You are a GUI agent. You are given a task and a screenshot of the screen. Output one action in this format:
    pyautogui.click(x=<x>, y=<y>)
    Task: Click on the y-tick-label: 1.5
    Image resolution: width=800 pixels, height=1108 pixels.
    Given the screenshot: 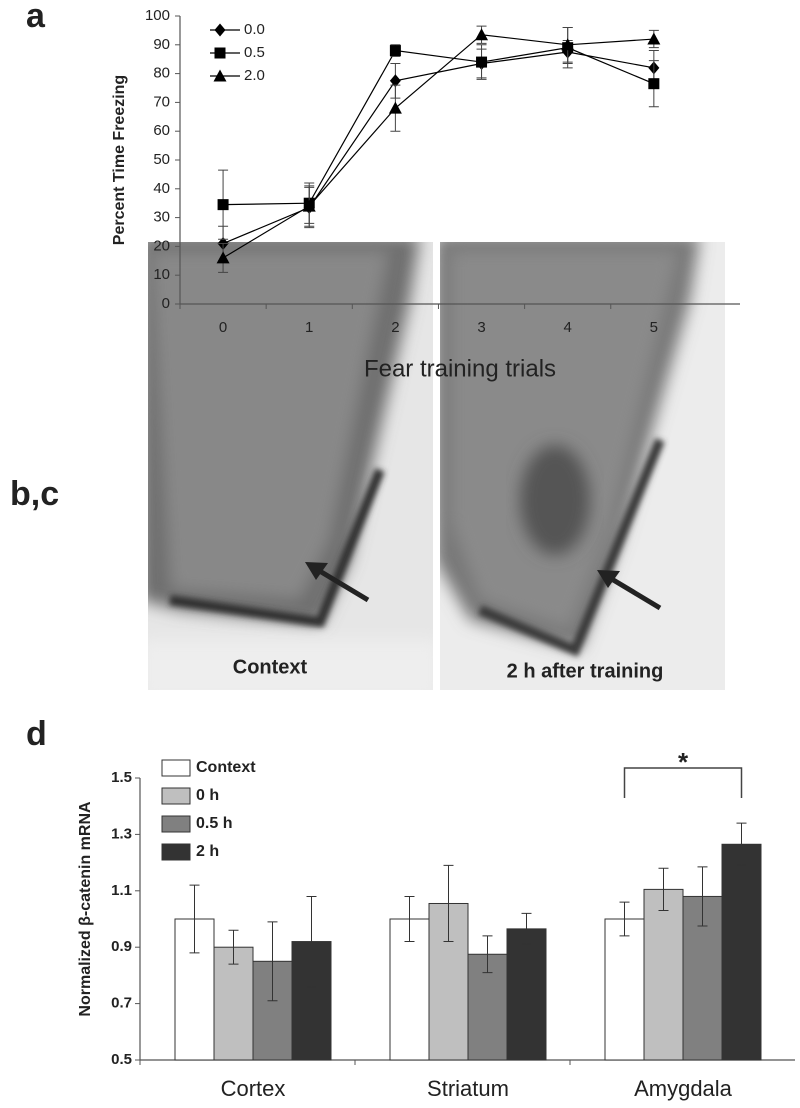 What is the action you would take?
    pyautogui.click(x=121, y=777)
    